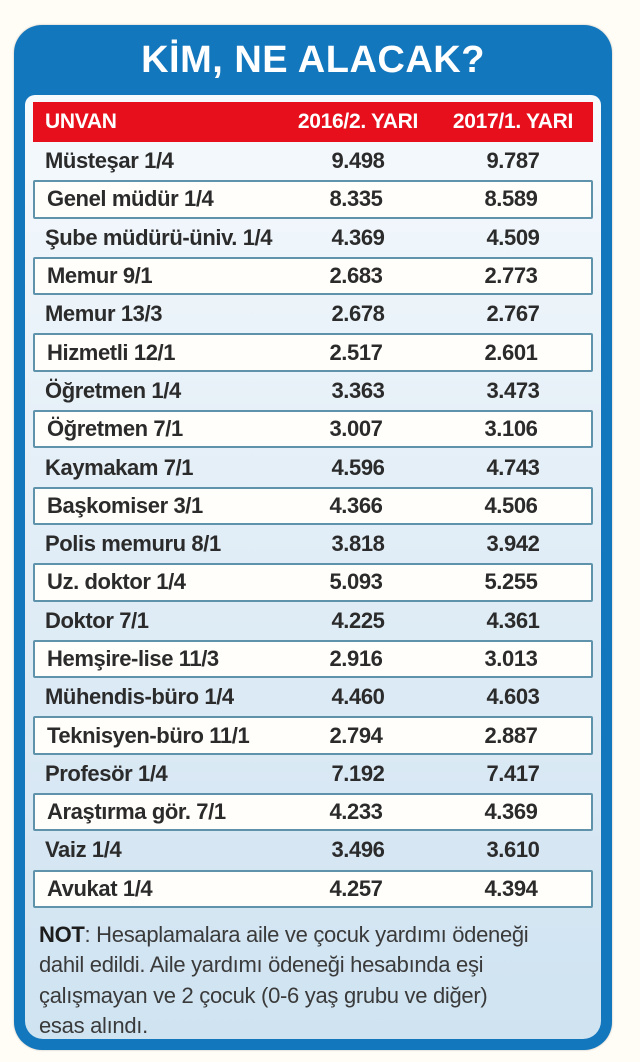 Image resolution: width=640 pixels, height=1062 pixels. Describe the element at coordinates (356, 199) in the screenshot. I see `row-value-2016-h2: 8.335` at that location.